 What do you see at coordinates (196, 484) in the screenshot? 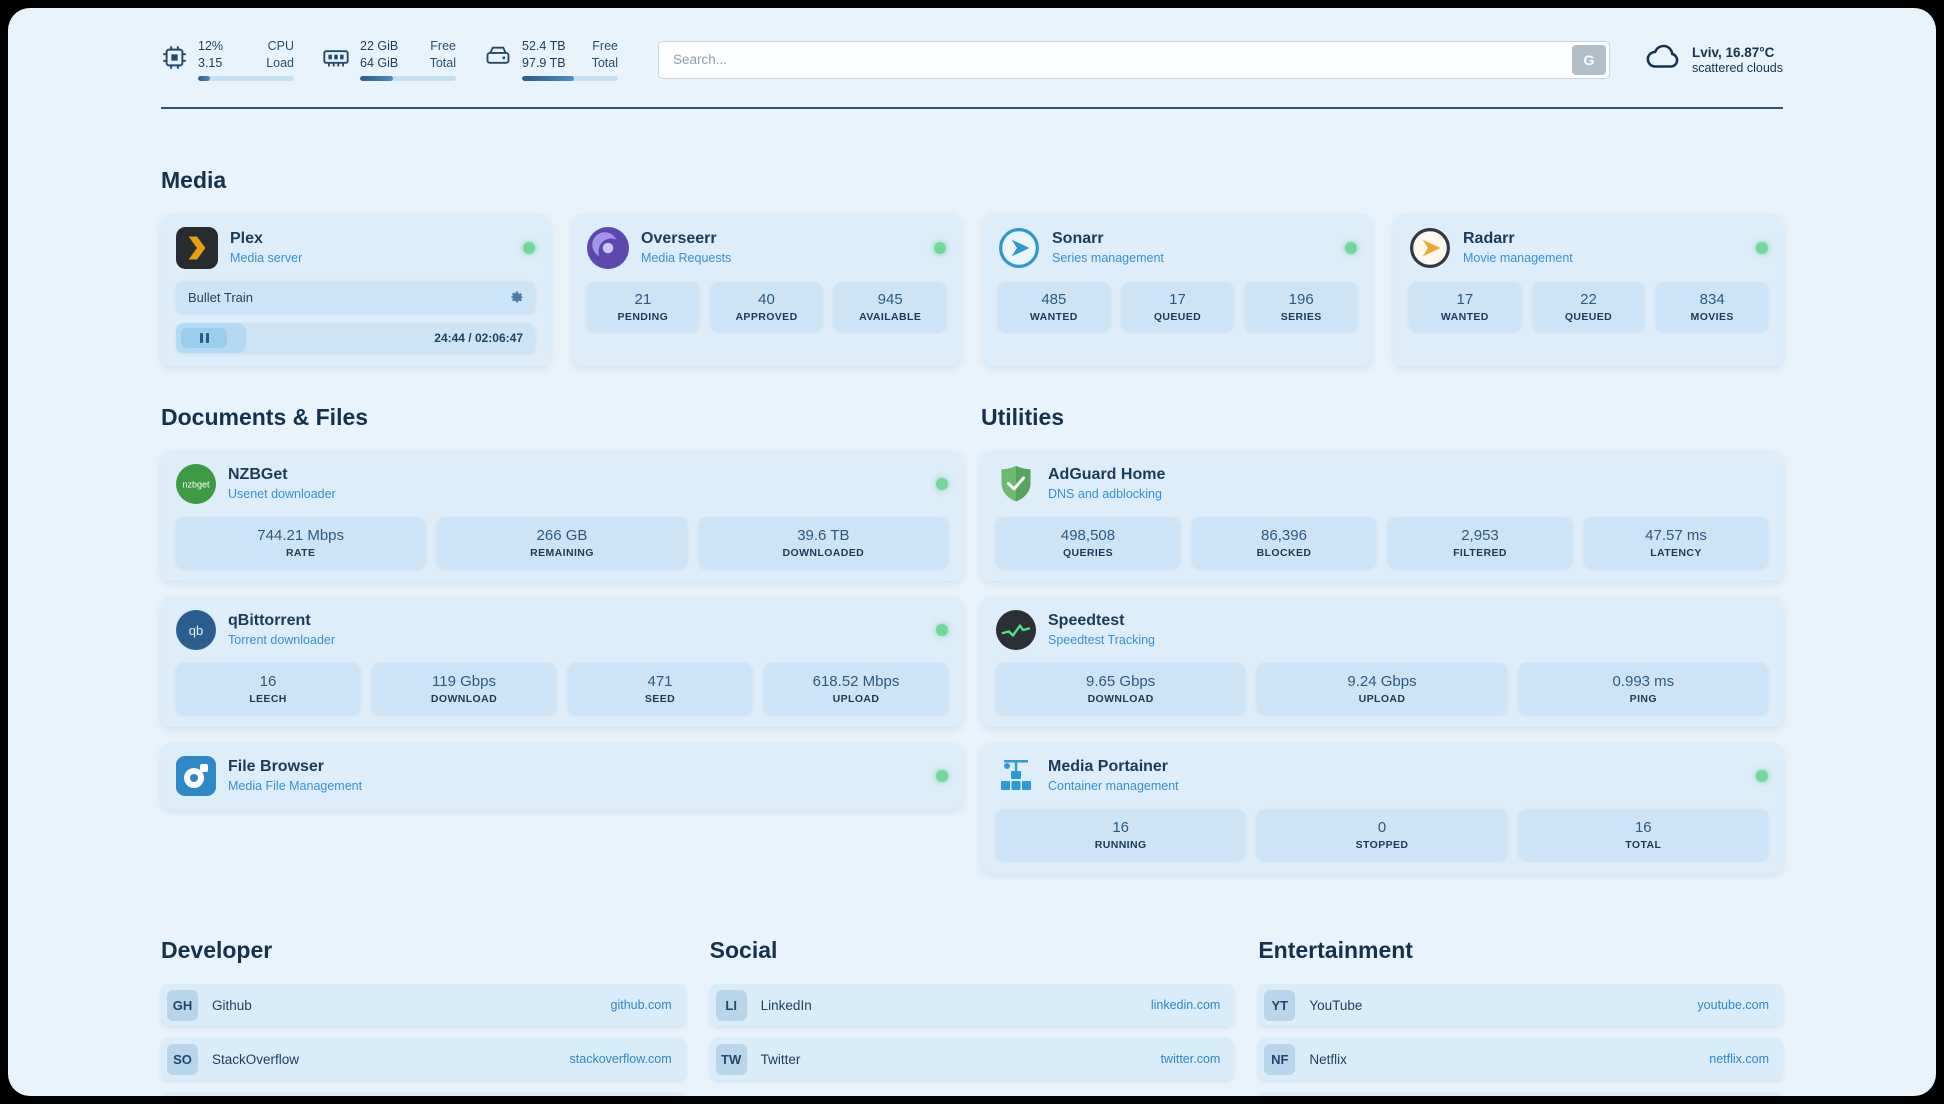
I see `nzbget-icon: nzbget` at bounding box center [196, 484].